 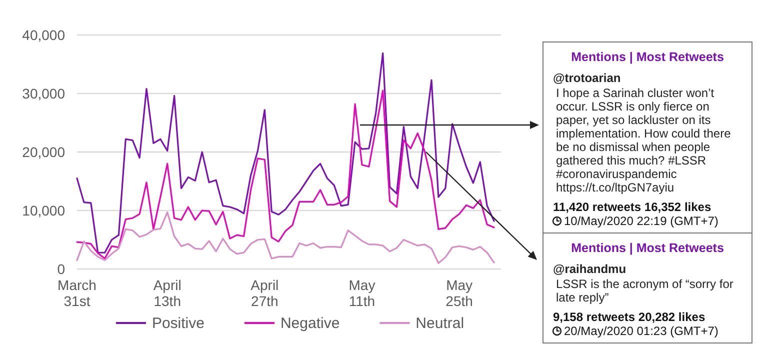 I want to click on text: 9,158 retweets 20,282 likes, so click(x=629, y=317).